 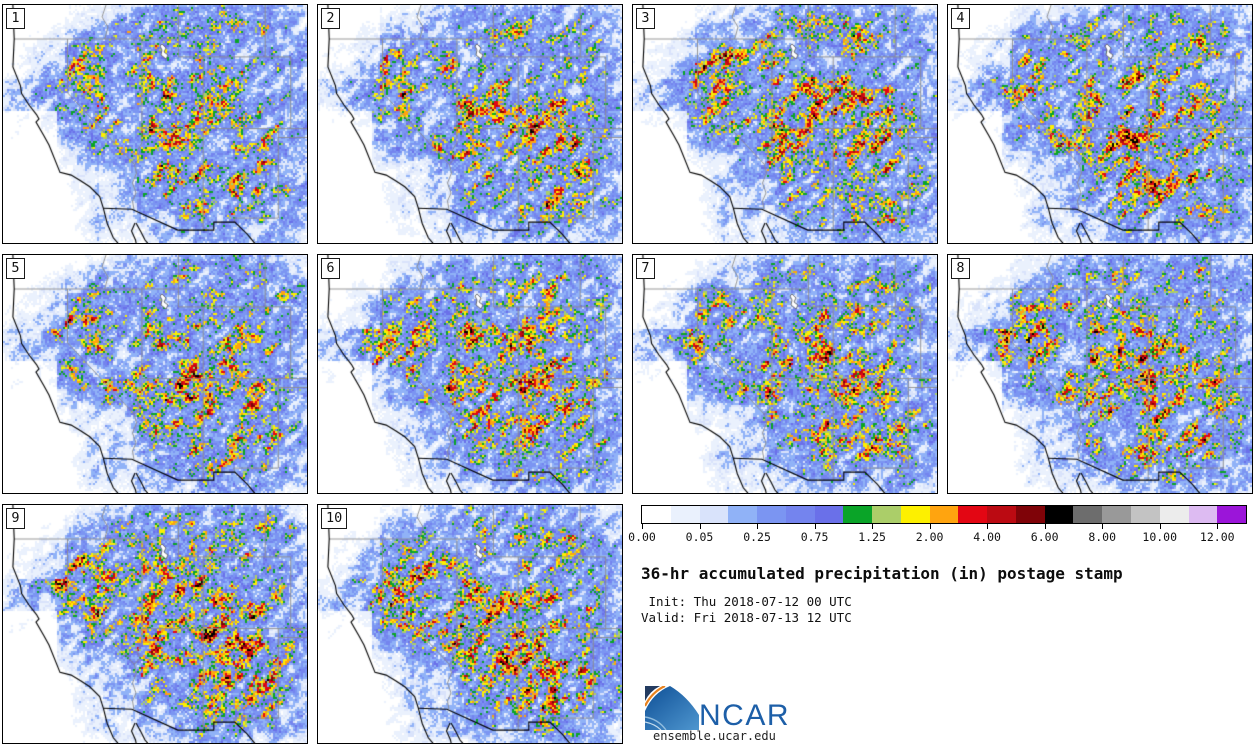 I want to click on member-number-badge: 1, so click(x=15, y=18).